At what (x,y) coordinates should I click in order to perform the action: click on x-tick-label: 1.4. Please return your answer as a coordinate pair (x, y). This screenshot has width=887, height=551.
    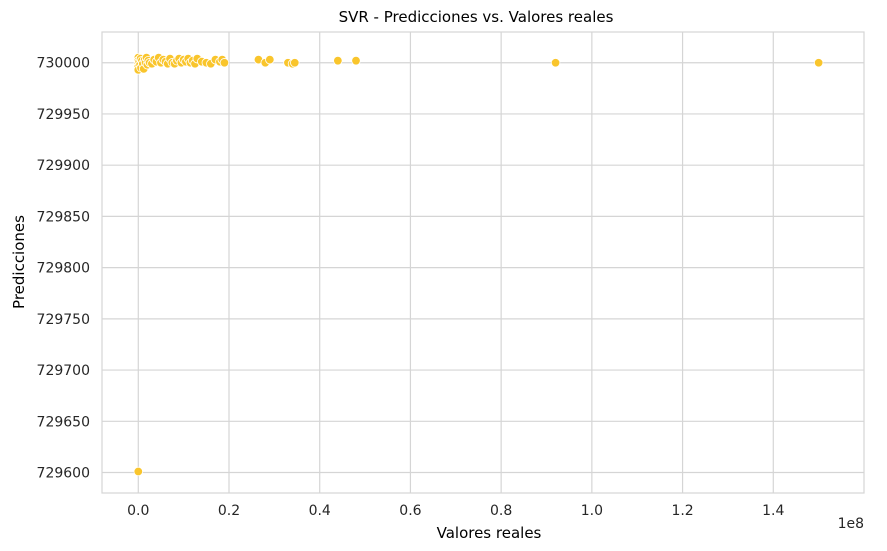
    Looking at the image, I should click on (773, 511).